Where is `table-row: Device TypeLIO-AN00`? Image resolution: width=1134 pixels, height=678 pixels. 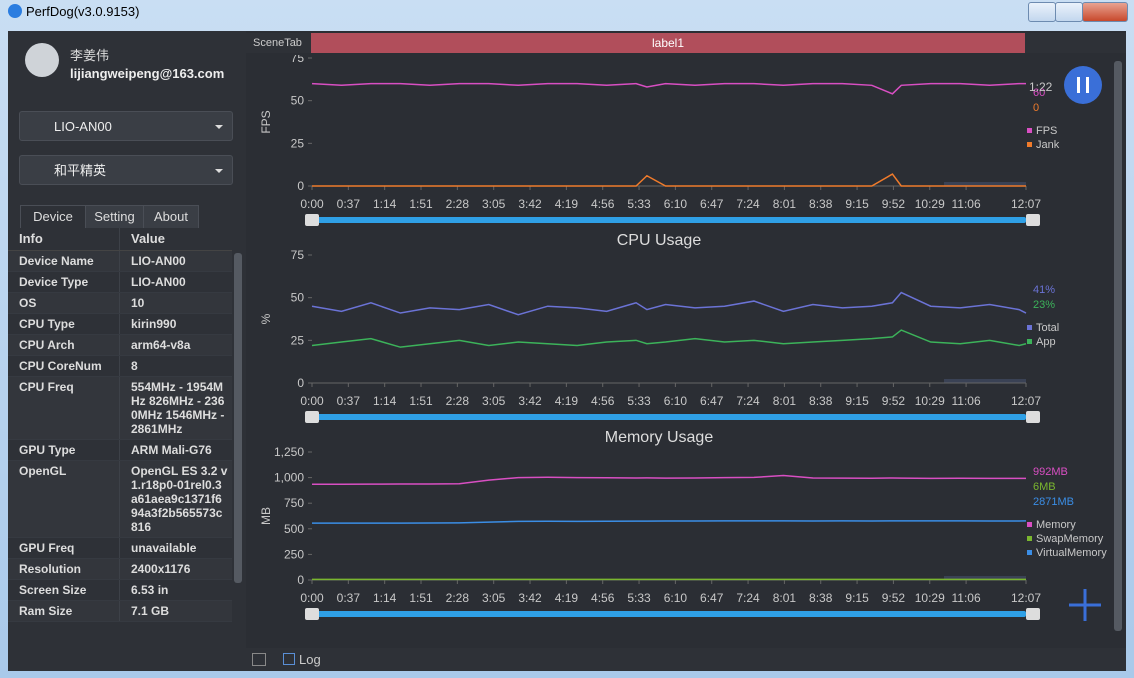 table-row: Device TypeLIO-AN00 is located at coordinates (120, 282).